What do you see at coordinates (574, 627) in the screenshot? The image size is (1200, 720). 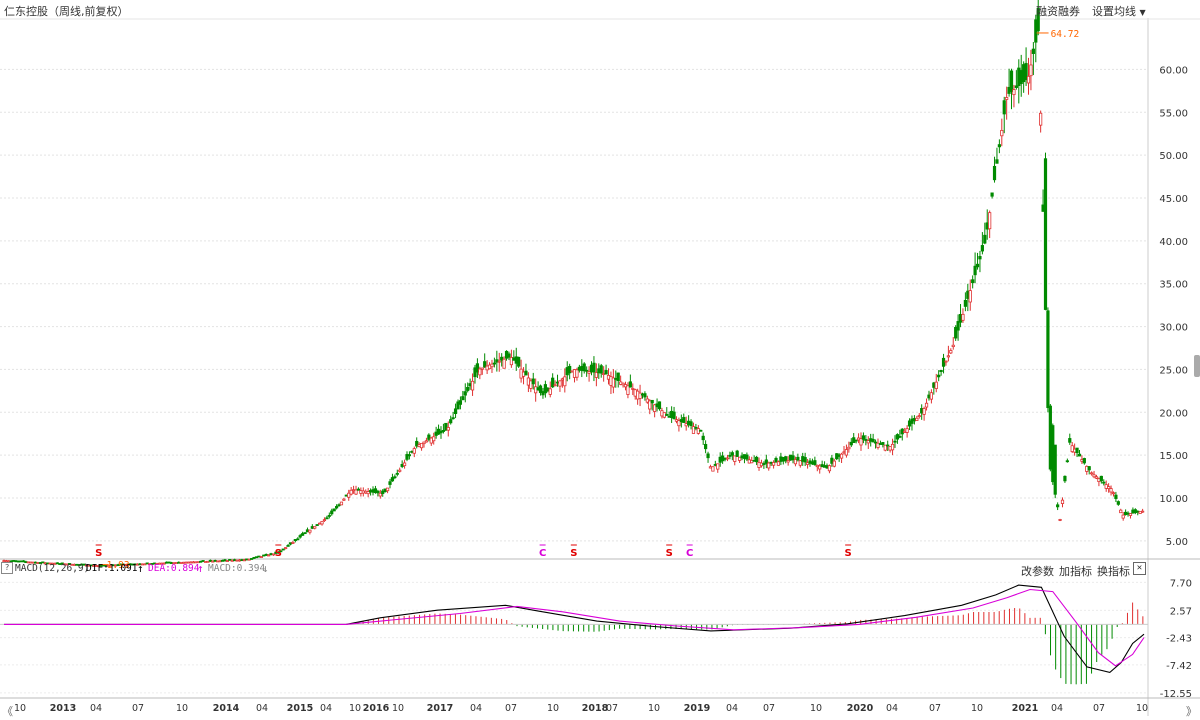 I see `dea-line` at bounding box center [574, 627].